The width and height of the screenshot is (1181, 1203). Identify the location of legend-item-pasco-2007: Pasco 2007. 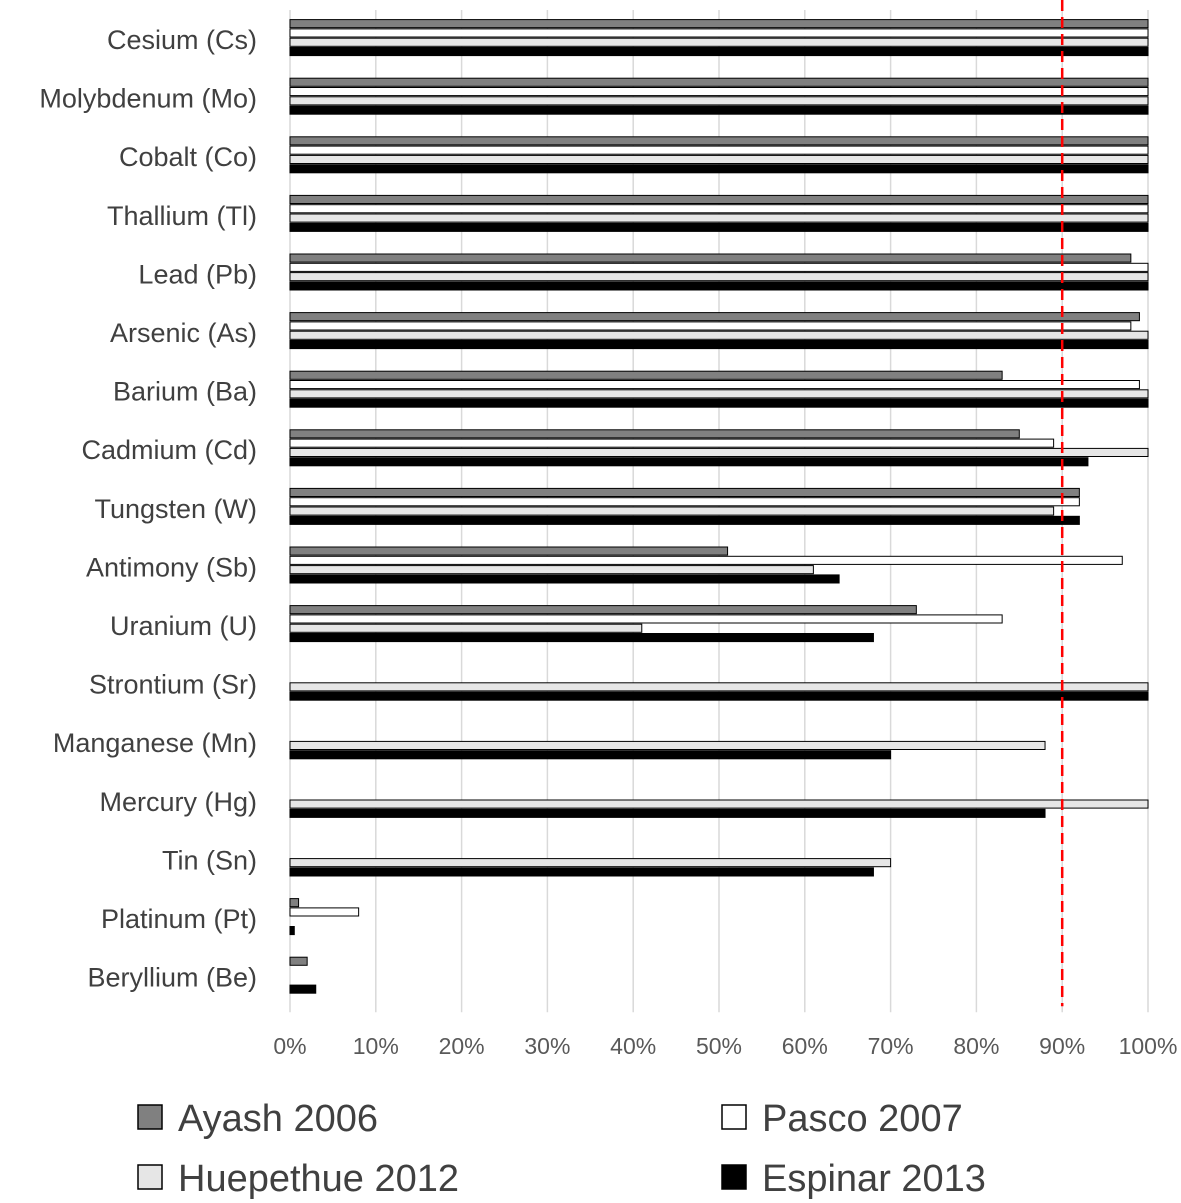
(842, 1119).